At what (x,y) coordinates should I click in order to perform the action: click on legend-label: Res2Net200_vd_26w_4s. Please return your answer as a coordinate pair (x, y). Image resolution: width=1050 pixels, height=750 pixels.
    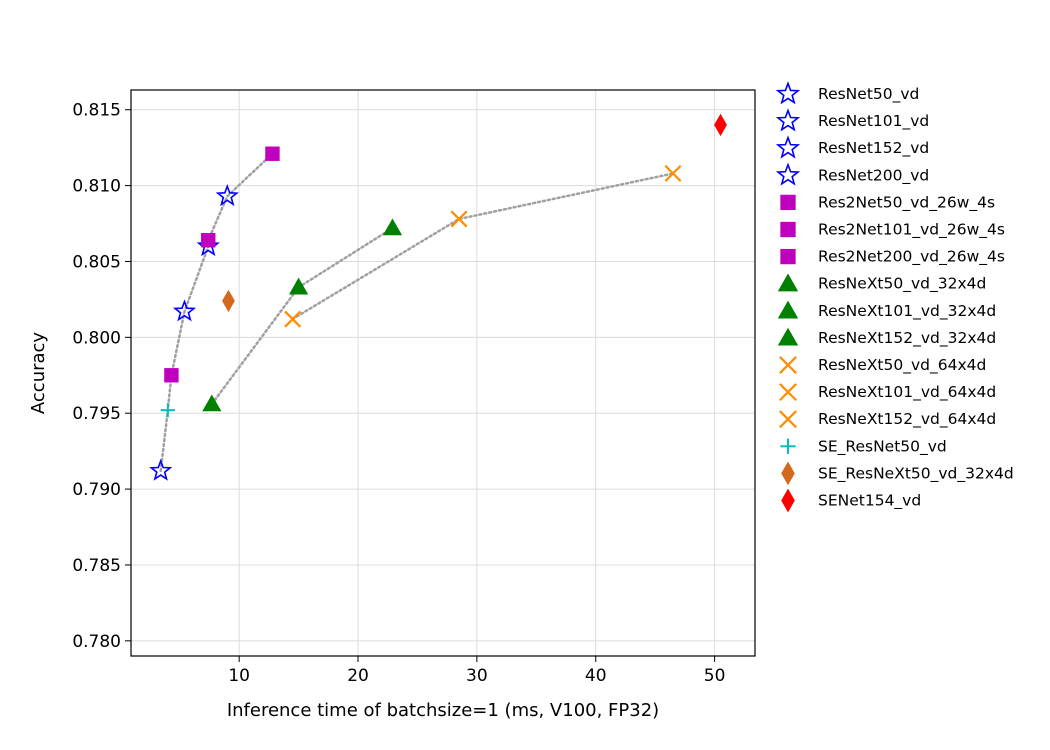
    Looking at the image, I should click on (911, 257).